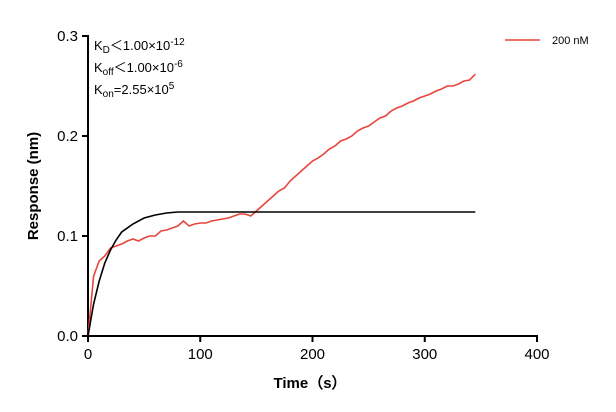  What do you see at coordinates (33, 186) in the screenshot?
I see `y-axis-label: Response (nm)` at bounding box center [33, 186].